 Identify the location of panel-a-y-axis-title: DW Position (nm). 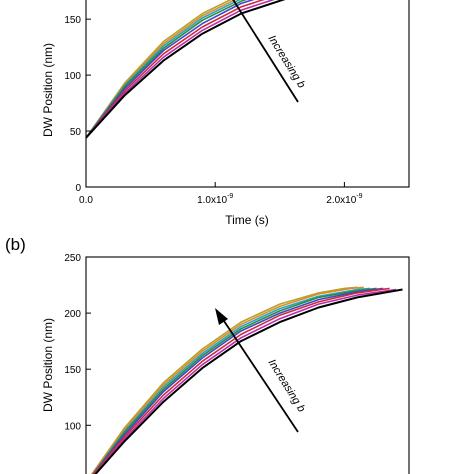
(48, 90).